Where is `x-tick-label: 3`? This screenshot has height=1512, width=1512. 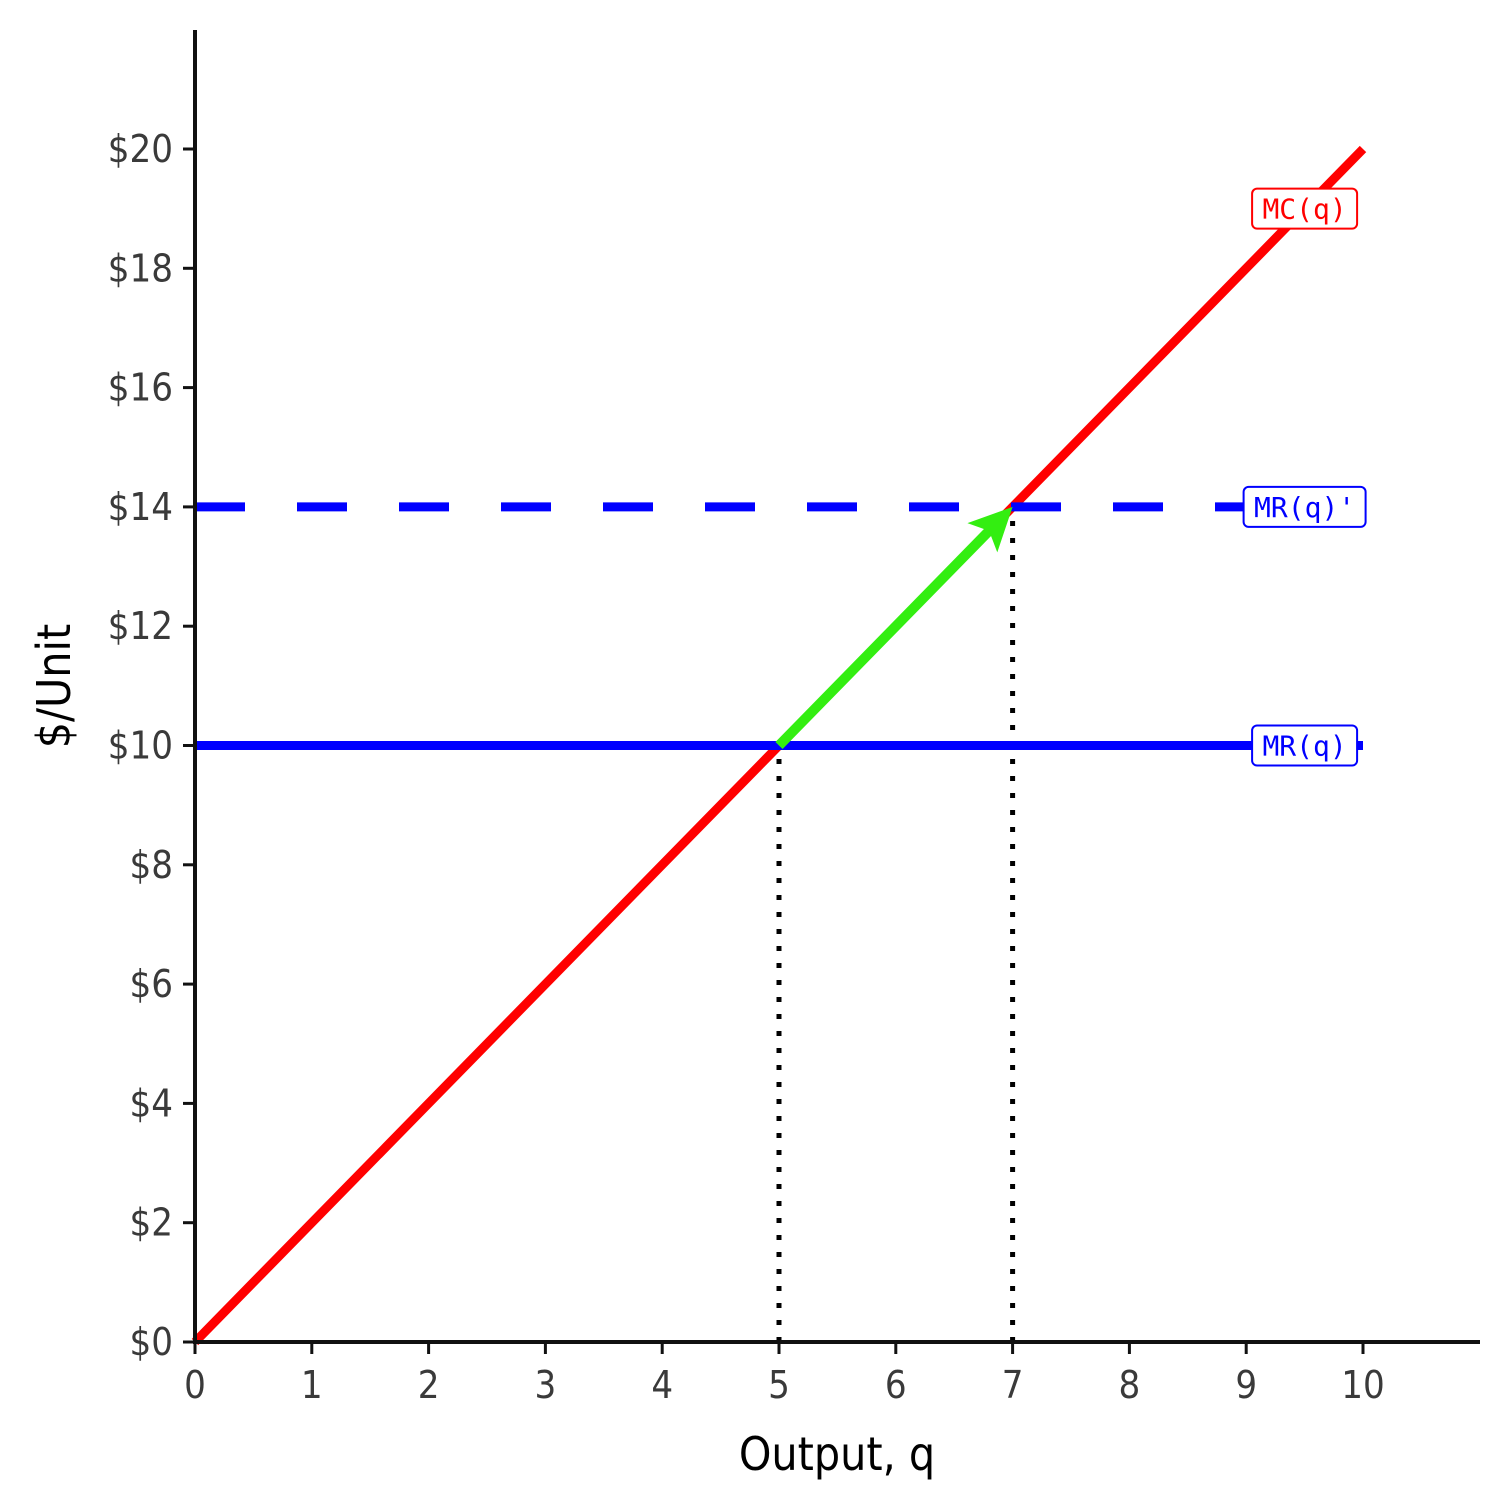
x-tick-label: 3 is located at coordinates (546, 1385).